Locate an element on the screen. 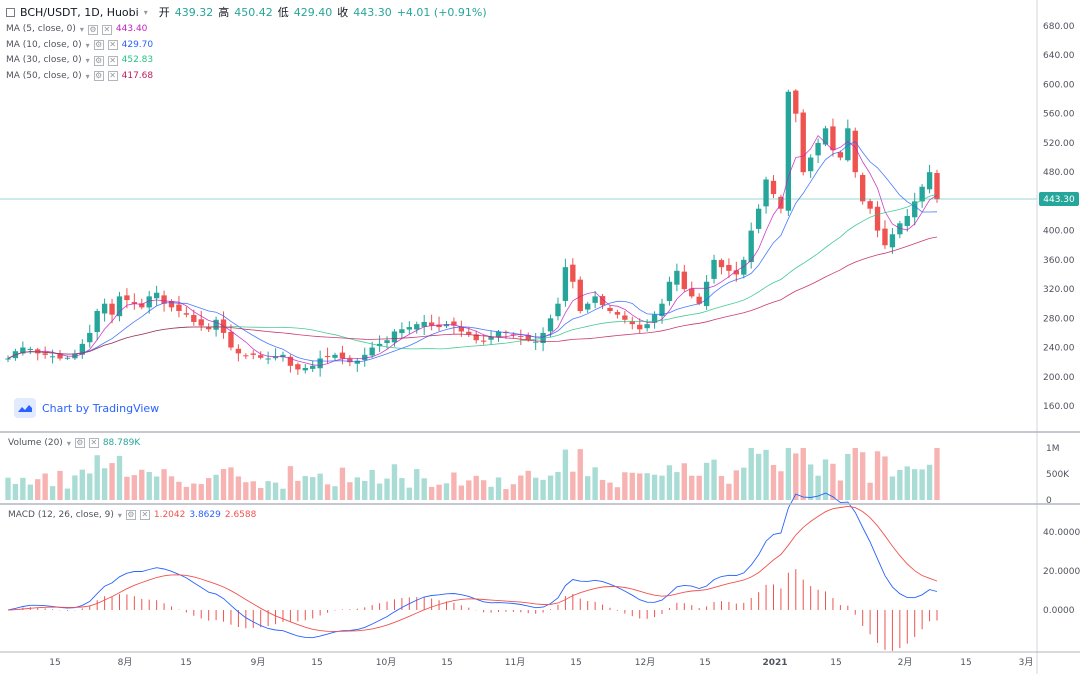 The image size is (1080, 678). price-badge is located at coordinates (1059, 198).